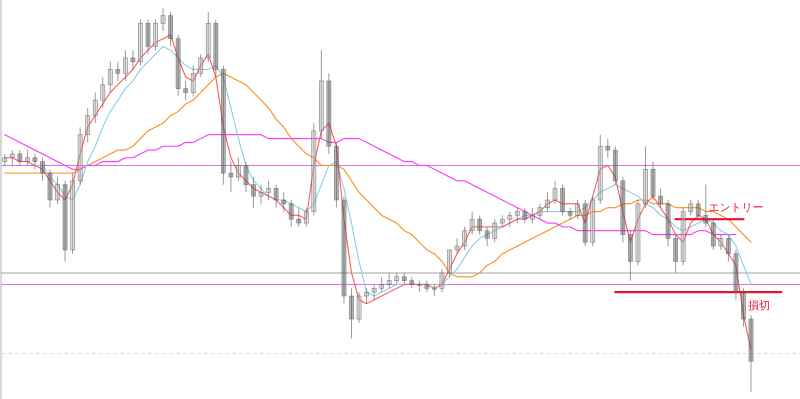 The image size is (800, 399). I want to click on series-label: エントリー, so click(736, 207).